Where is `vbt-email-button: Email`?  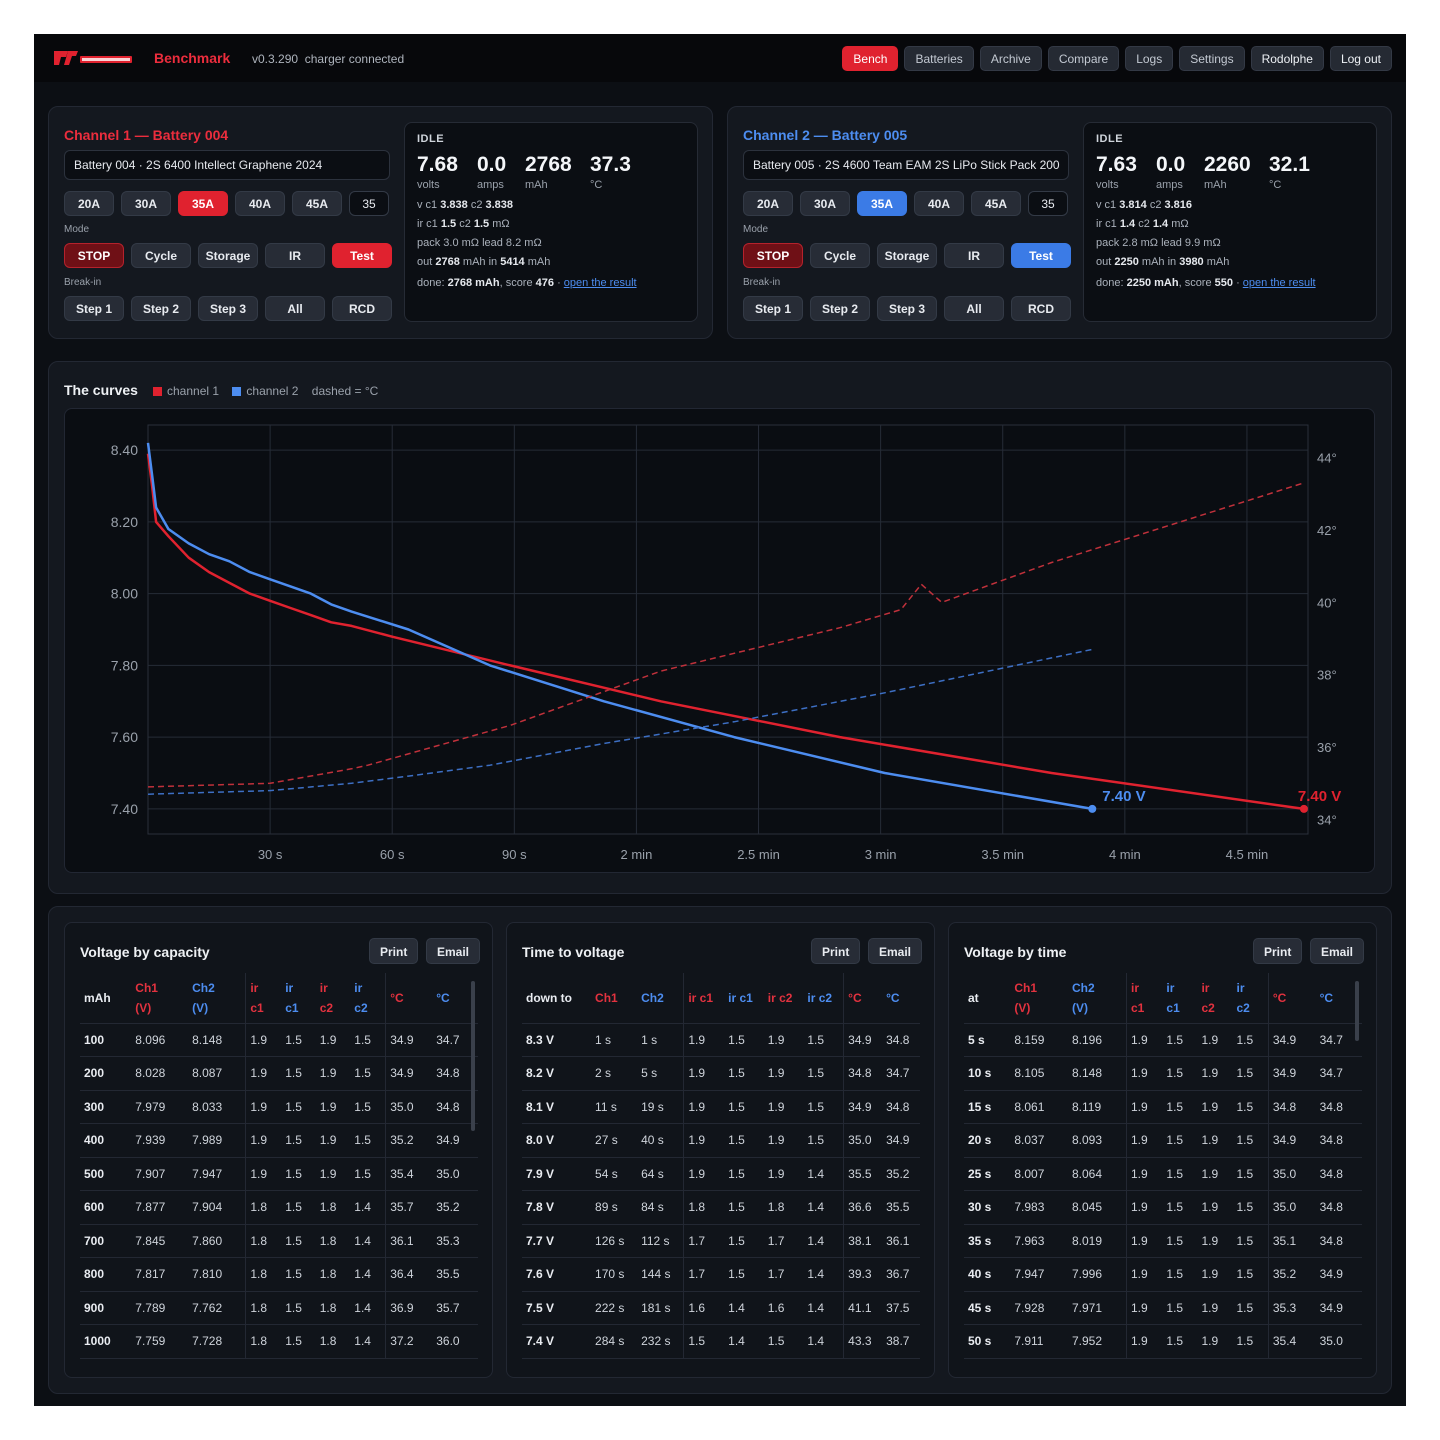
vbt-email-button: Email is located at coordinates (1337, 951).